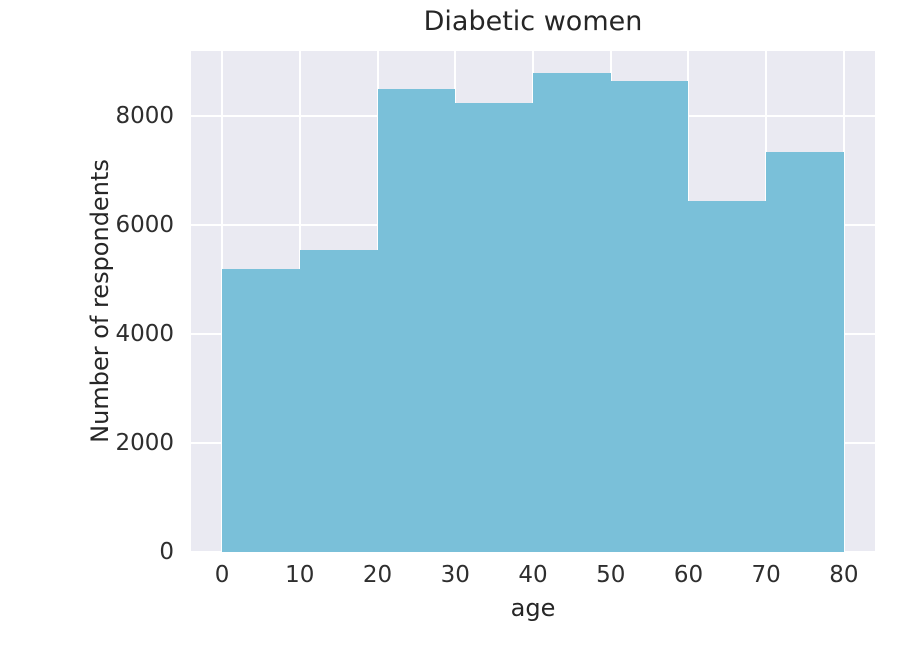 This screenshot has height=653, width=900. What do you see at coordinates (533, 608) in the screenshot?
I see `x-axis-label: age` at bounding box center [533, 608].